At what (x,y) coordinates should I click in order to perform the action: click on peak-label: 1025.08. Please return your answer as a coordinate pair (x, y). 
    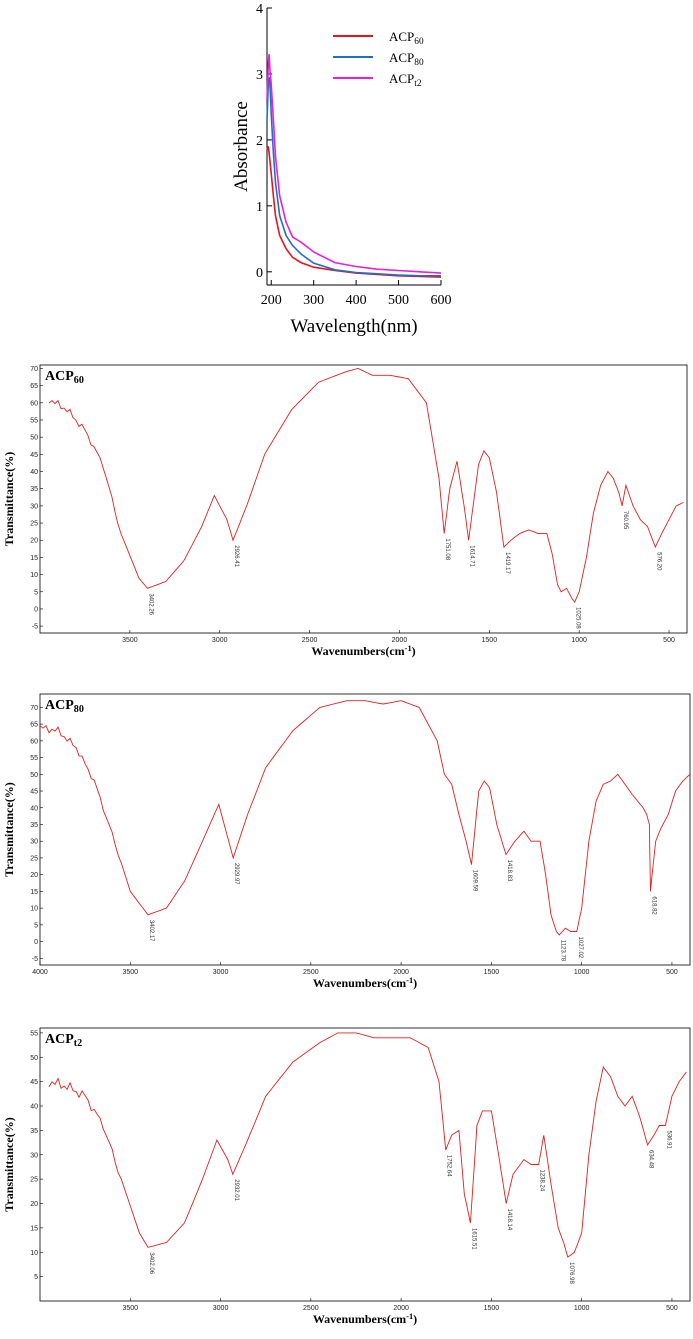
    Looking at the image, I should click on (578, 618).